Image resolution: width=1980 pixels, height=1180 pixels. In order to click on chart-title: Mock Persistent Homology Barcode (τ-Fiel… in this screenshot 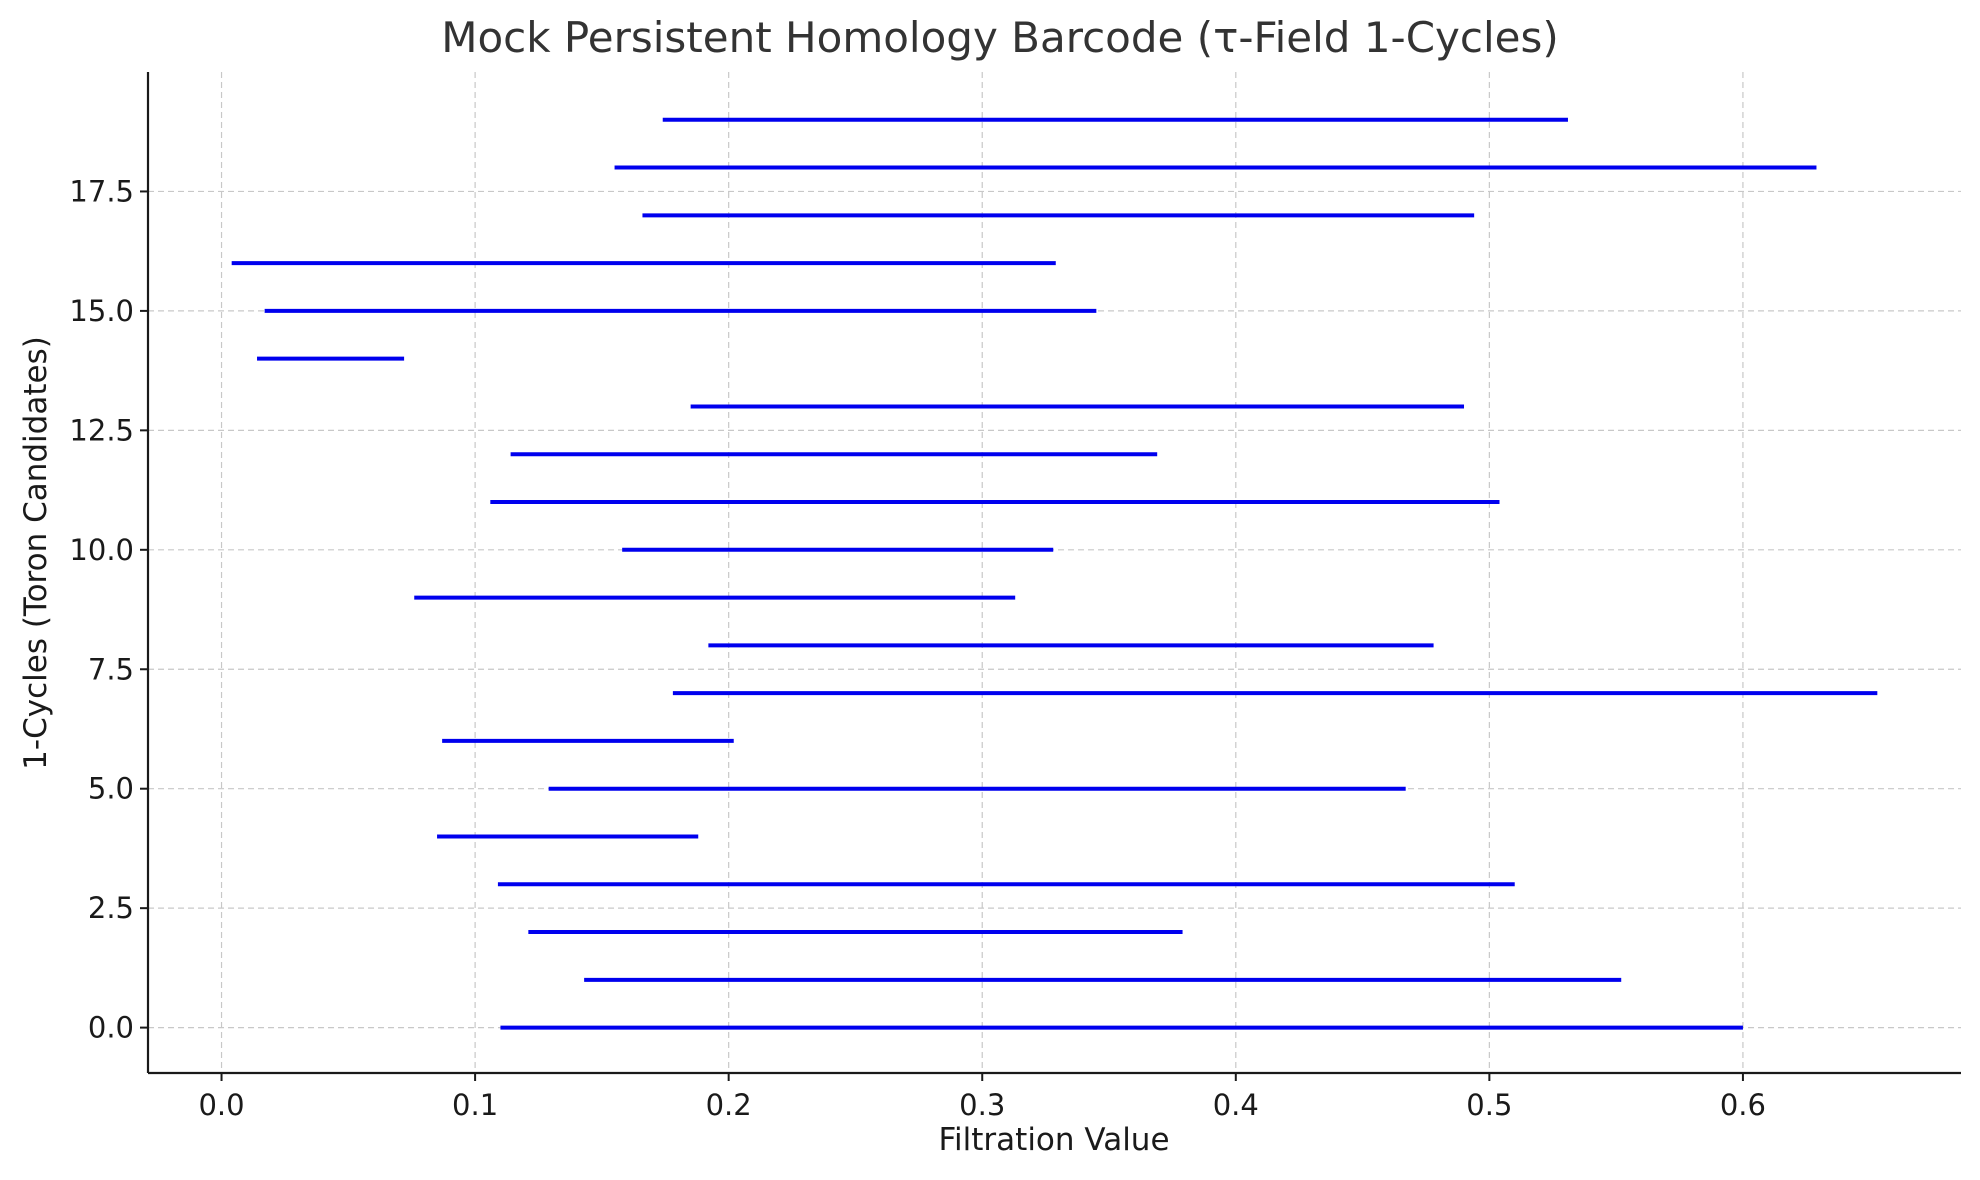, I will do `click(1000, 37)`.